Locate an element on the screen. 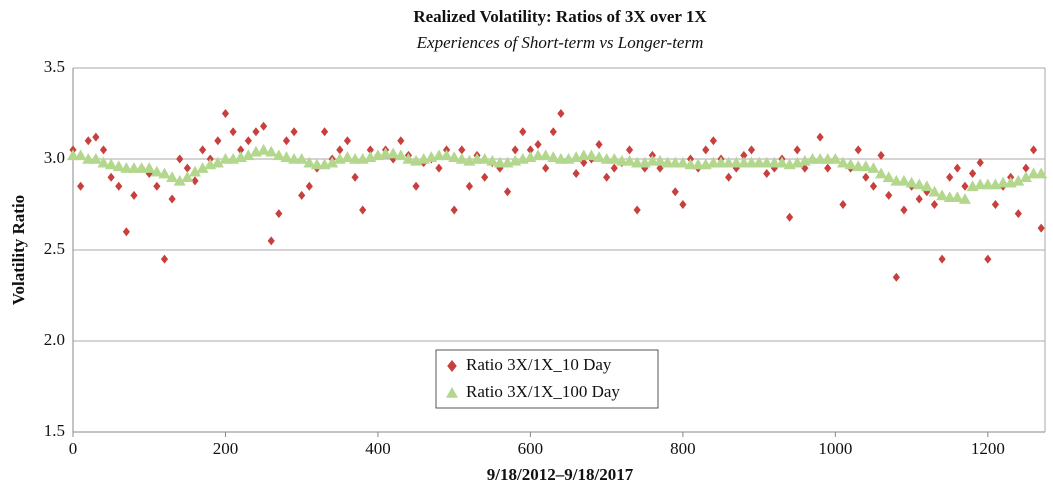 This screenshot has height=492, width=1053. x-tick-label: 0 is located at coordinates (73, 448).